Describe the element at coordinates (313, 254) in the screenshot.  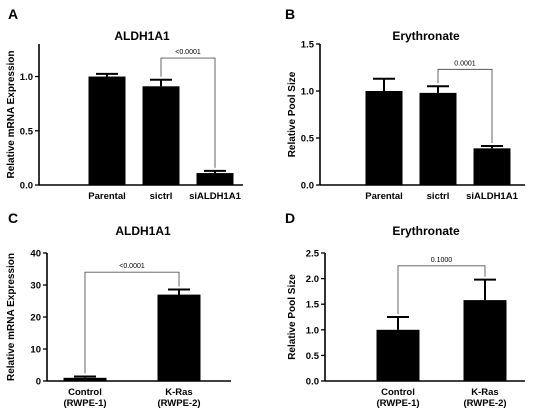
I see `y-tick-label: 2.5` at that location.